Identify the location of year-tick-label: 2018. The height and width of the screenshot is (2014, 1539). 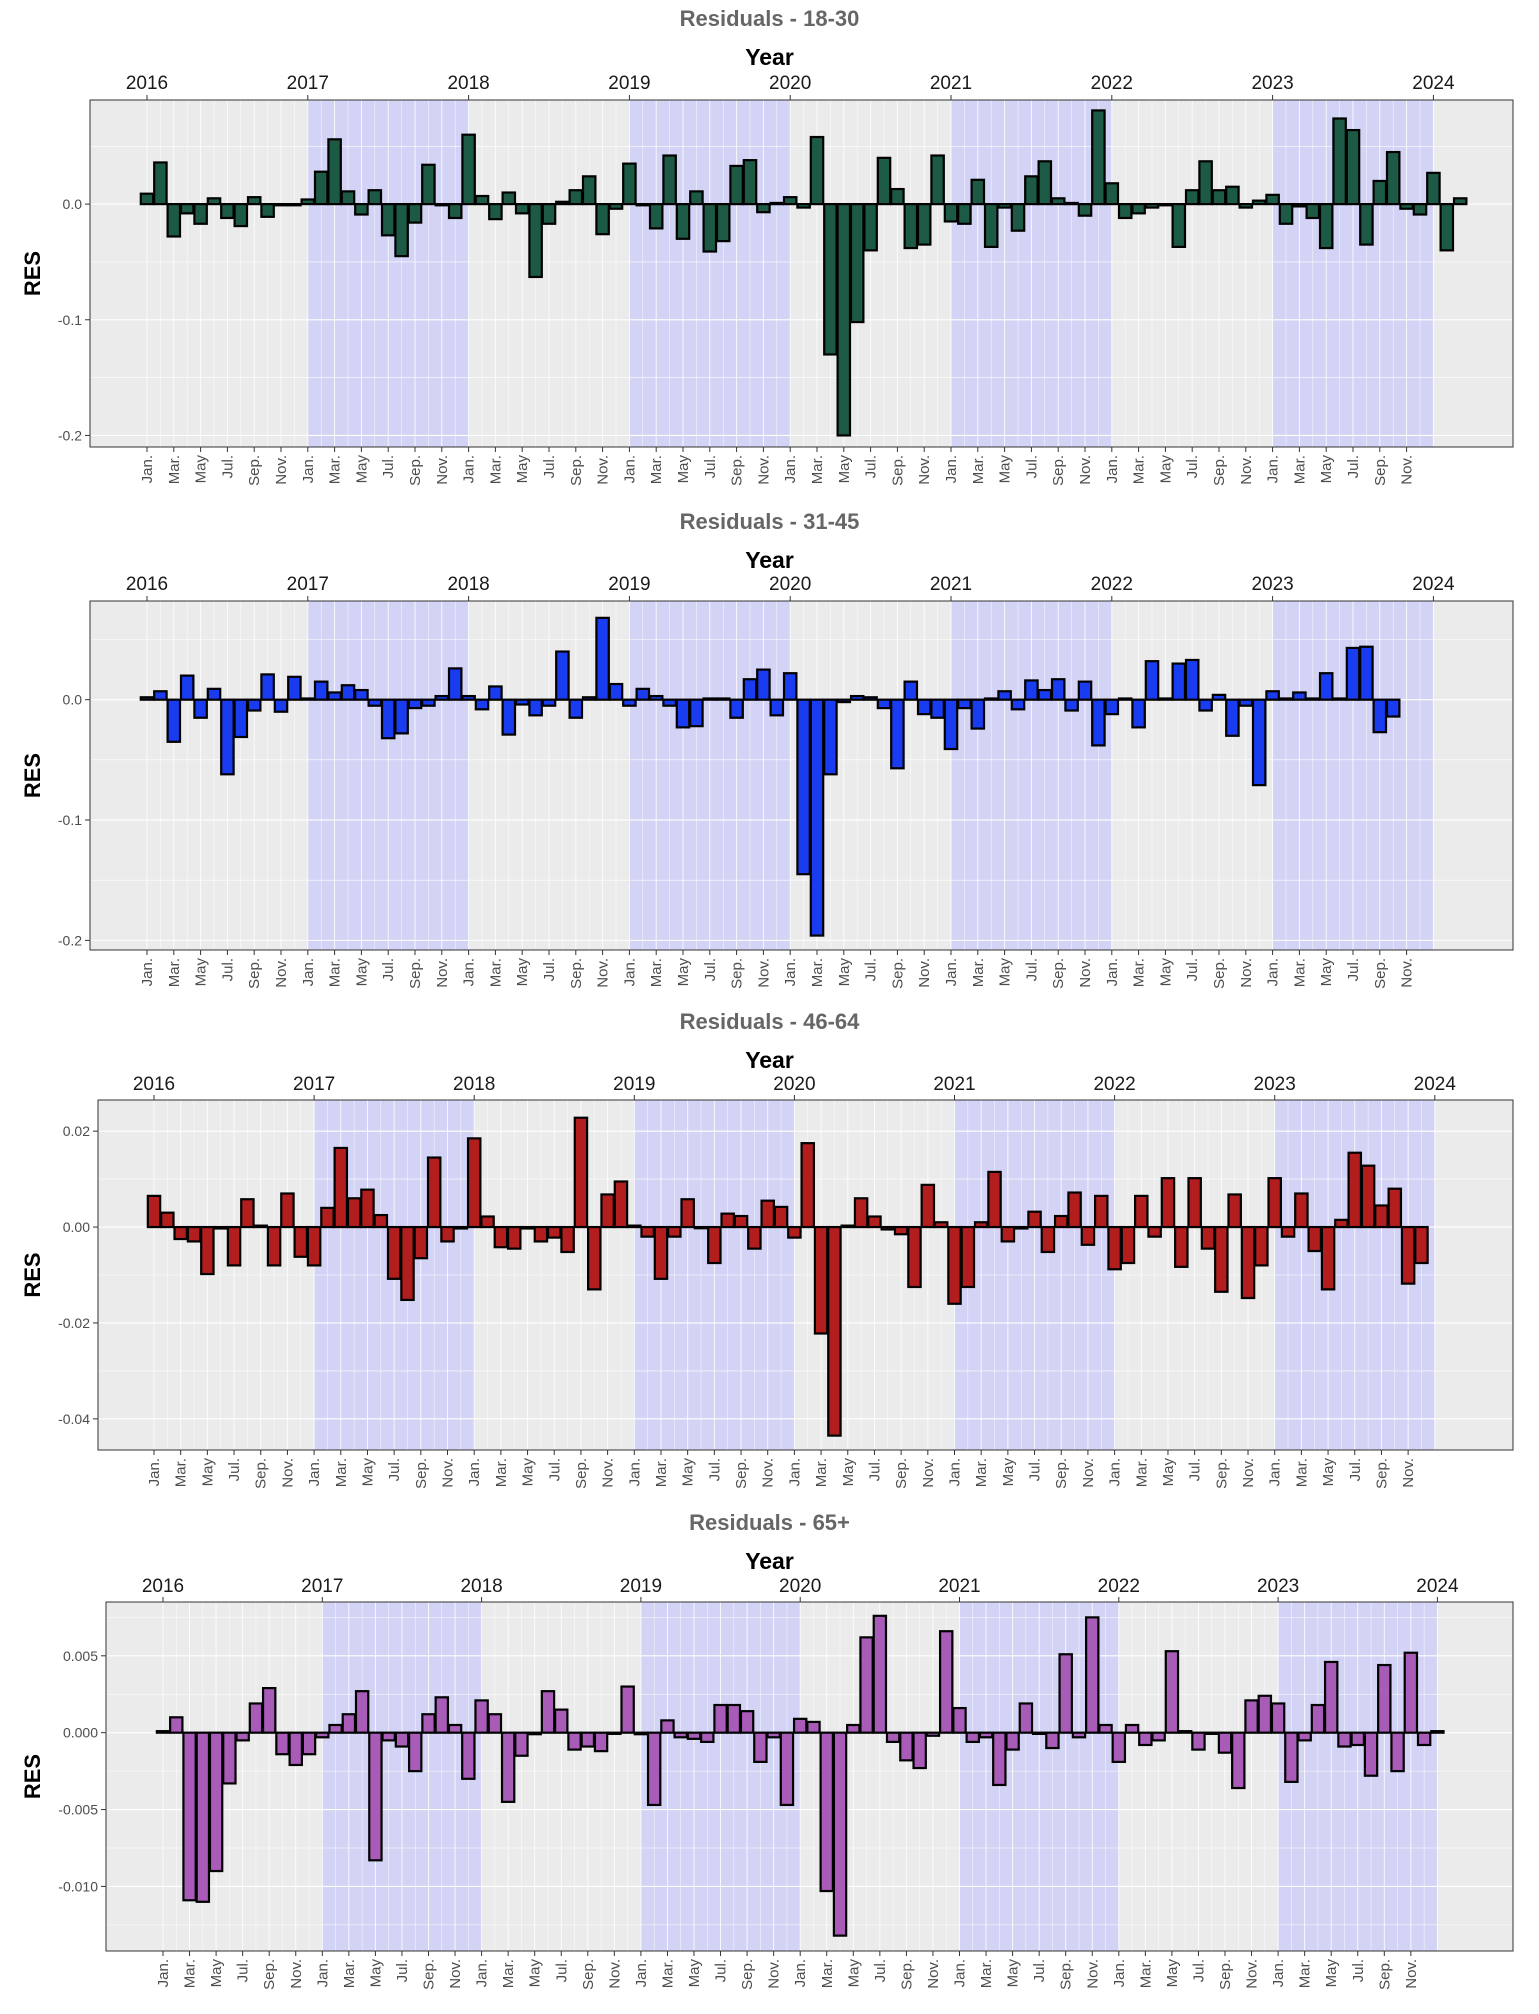
(468, 83).